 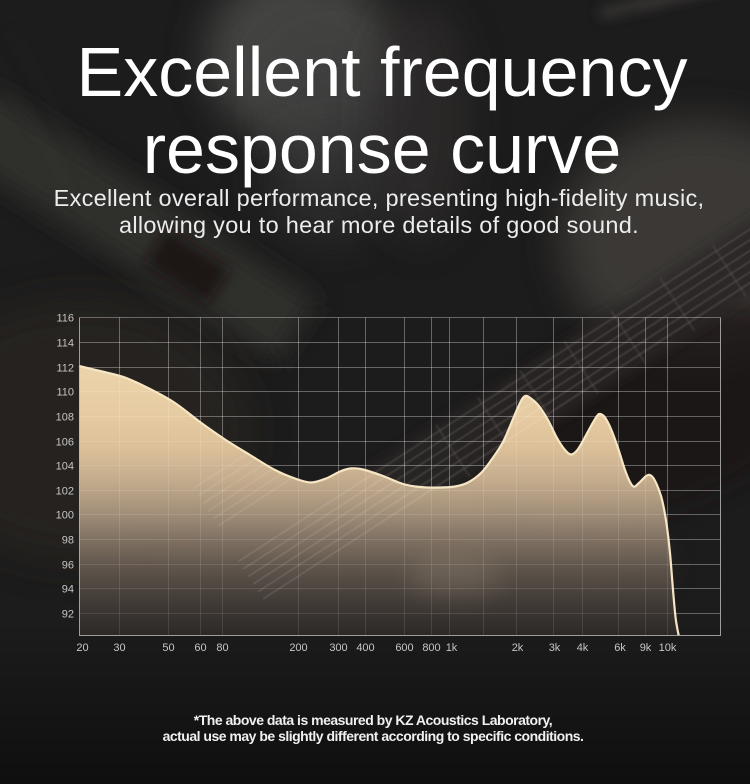 I want to click on svg-text: 110, so click(x=65, y=392).